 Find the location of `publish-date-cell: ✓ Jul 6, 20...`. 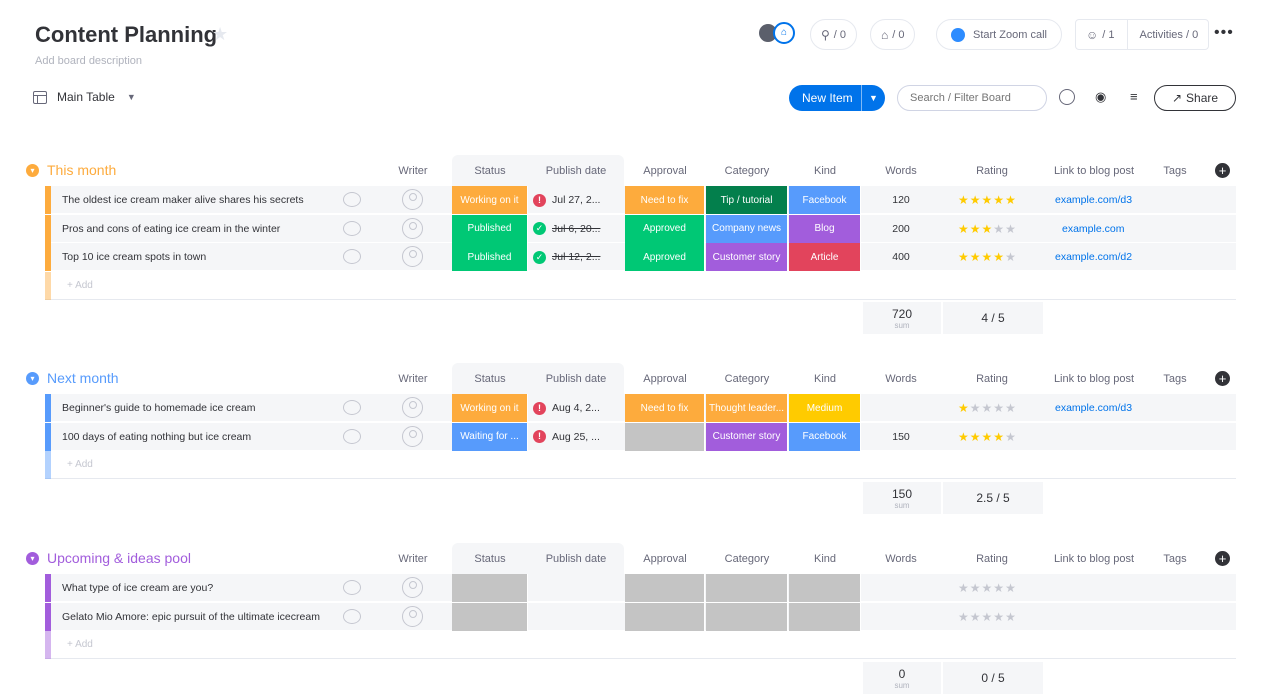

publish-date-cell: ✓ Jul 6, 20... is located at coordinates (566, 229).